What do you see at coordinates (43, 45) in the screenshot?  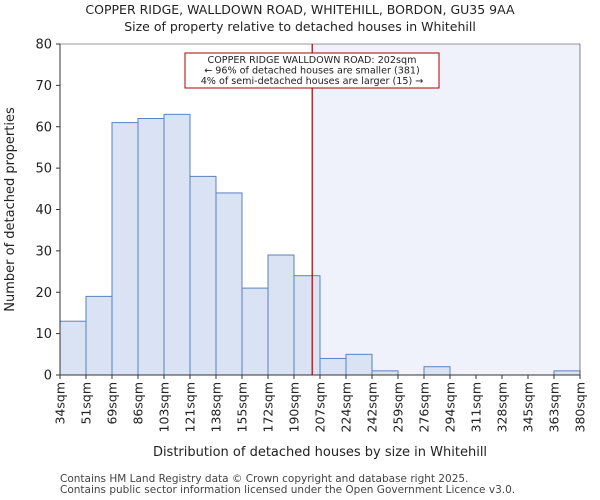 I see `y-tick-label-80: 80` at bounding box center [43, 45].